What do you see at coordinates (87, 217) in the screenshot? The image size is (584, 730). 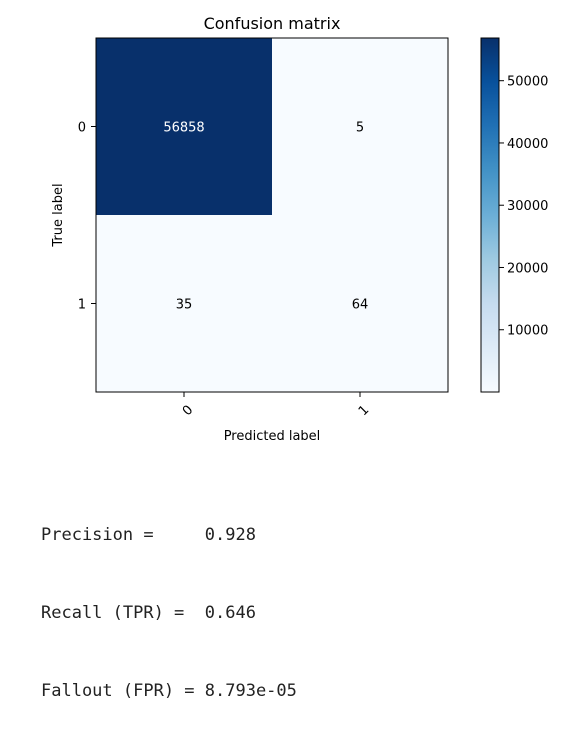 I see `y-axis-ticks: 01` at bounding box center [87, 217].